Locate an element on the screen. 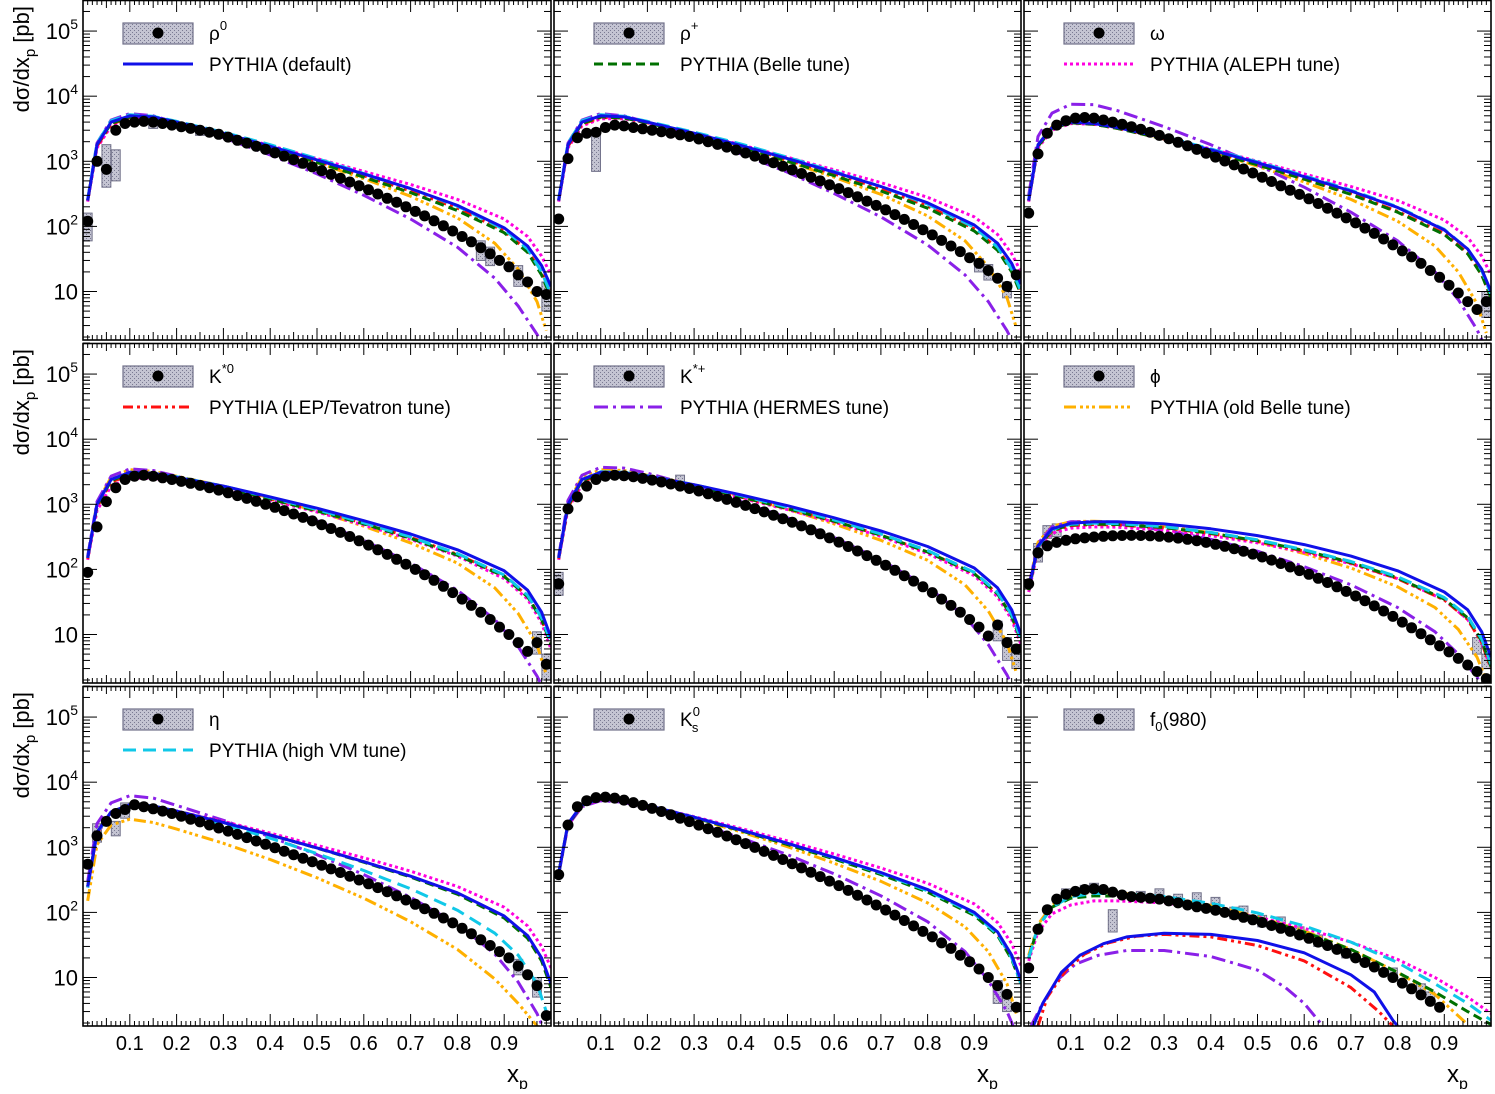  legend-label-sup: *+ is located at coordinates (699, 368).